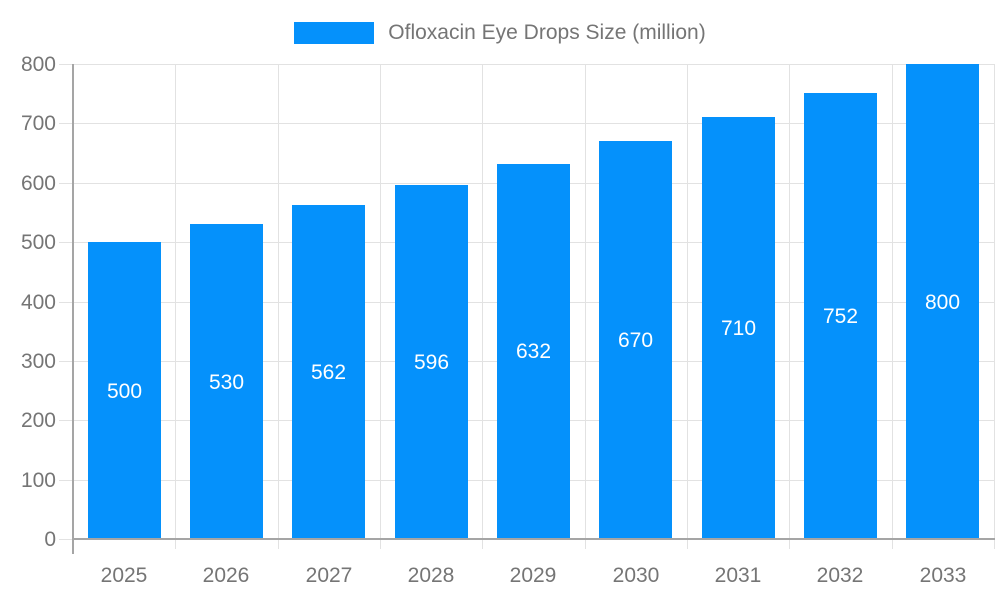  What do you see at coordinates (124, 575) in the screenshot?
I see `x-axis-tick-label: 2025` at bounding box center [124, 575].